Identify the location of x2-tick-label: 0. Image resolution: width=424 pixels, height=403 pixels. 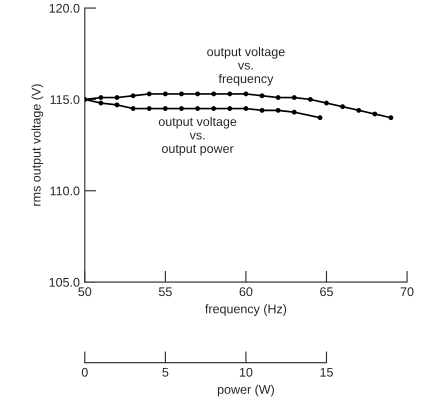
(85, 372).